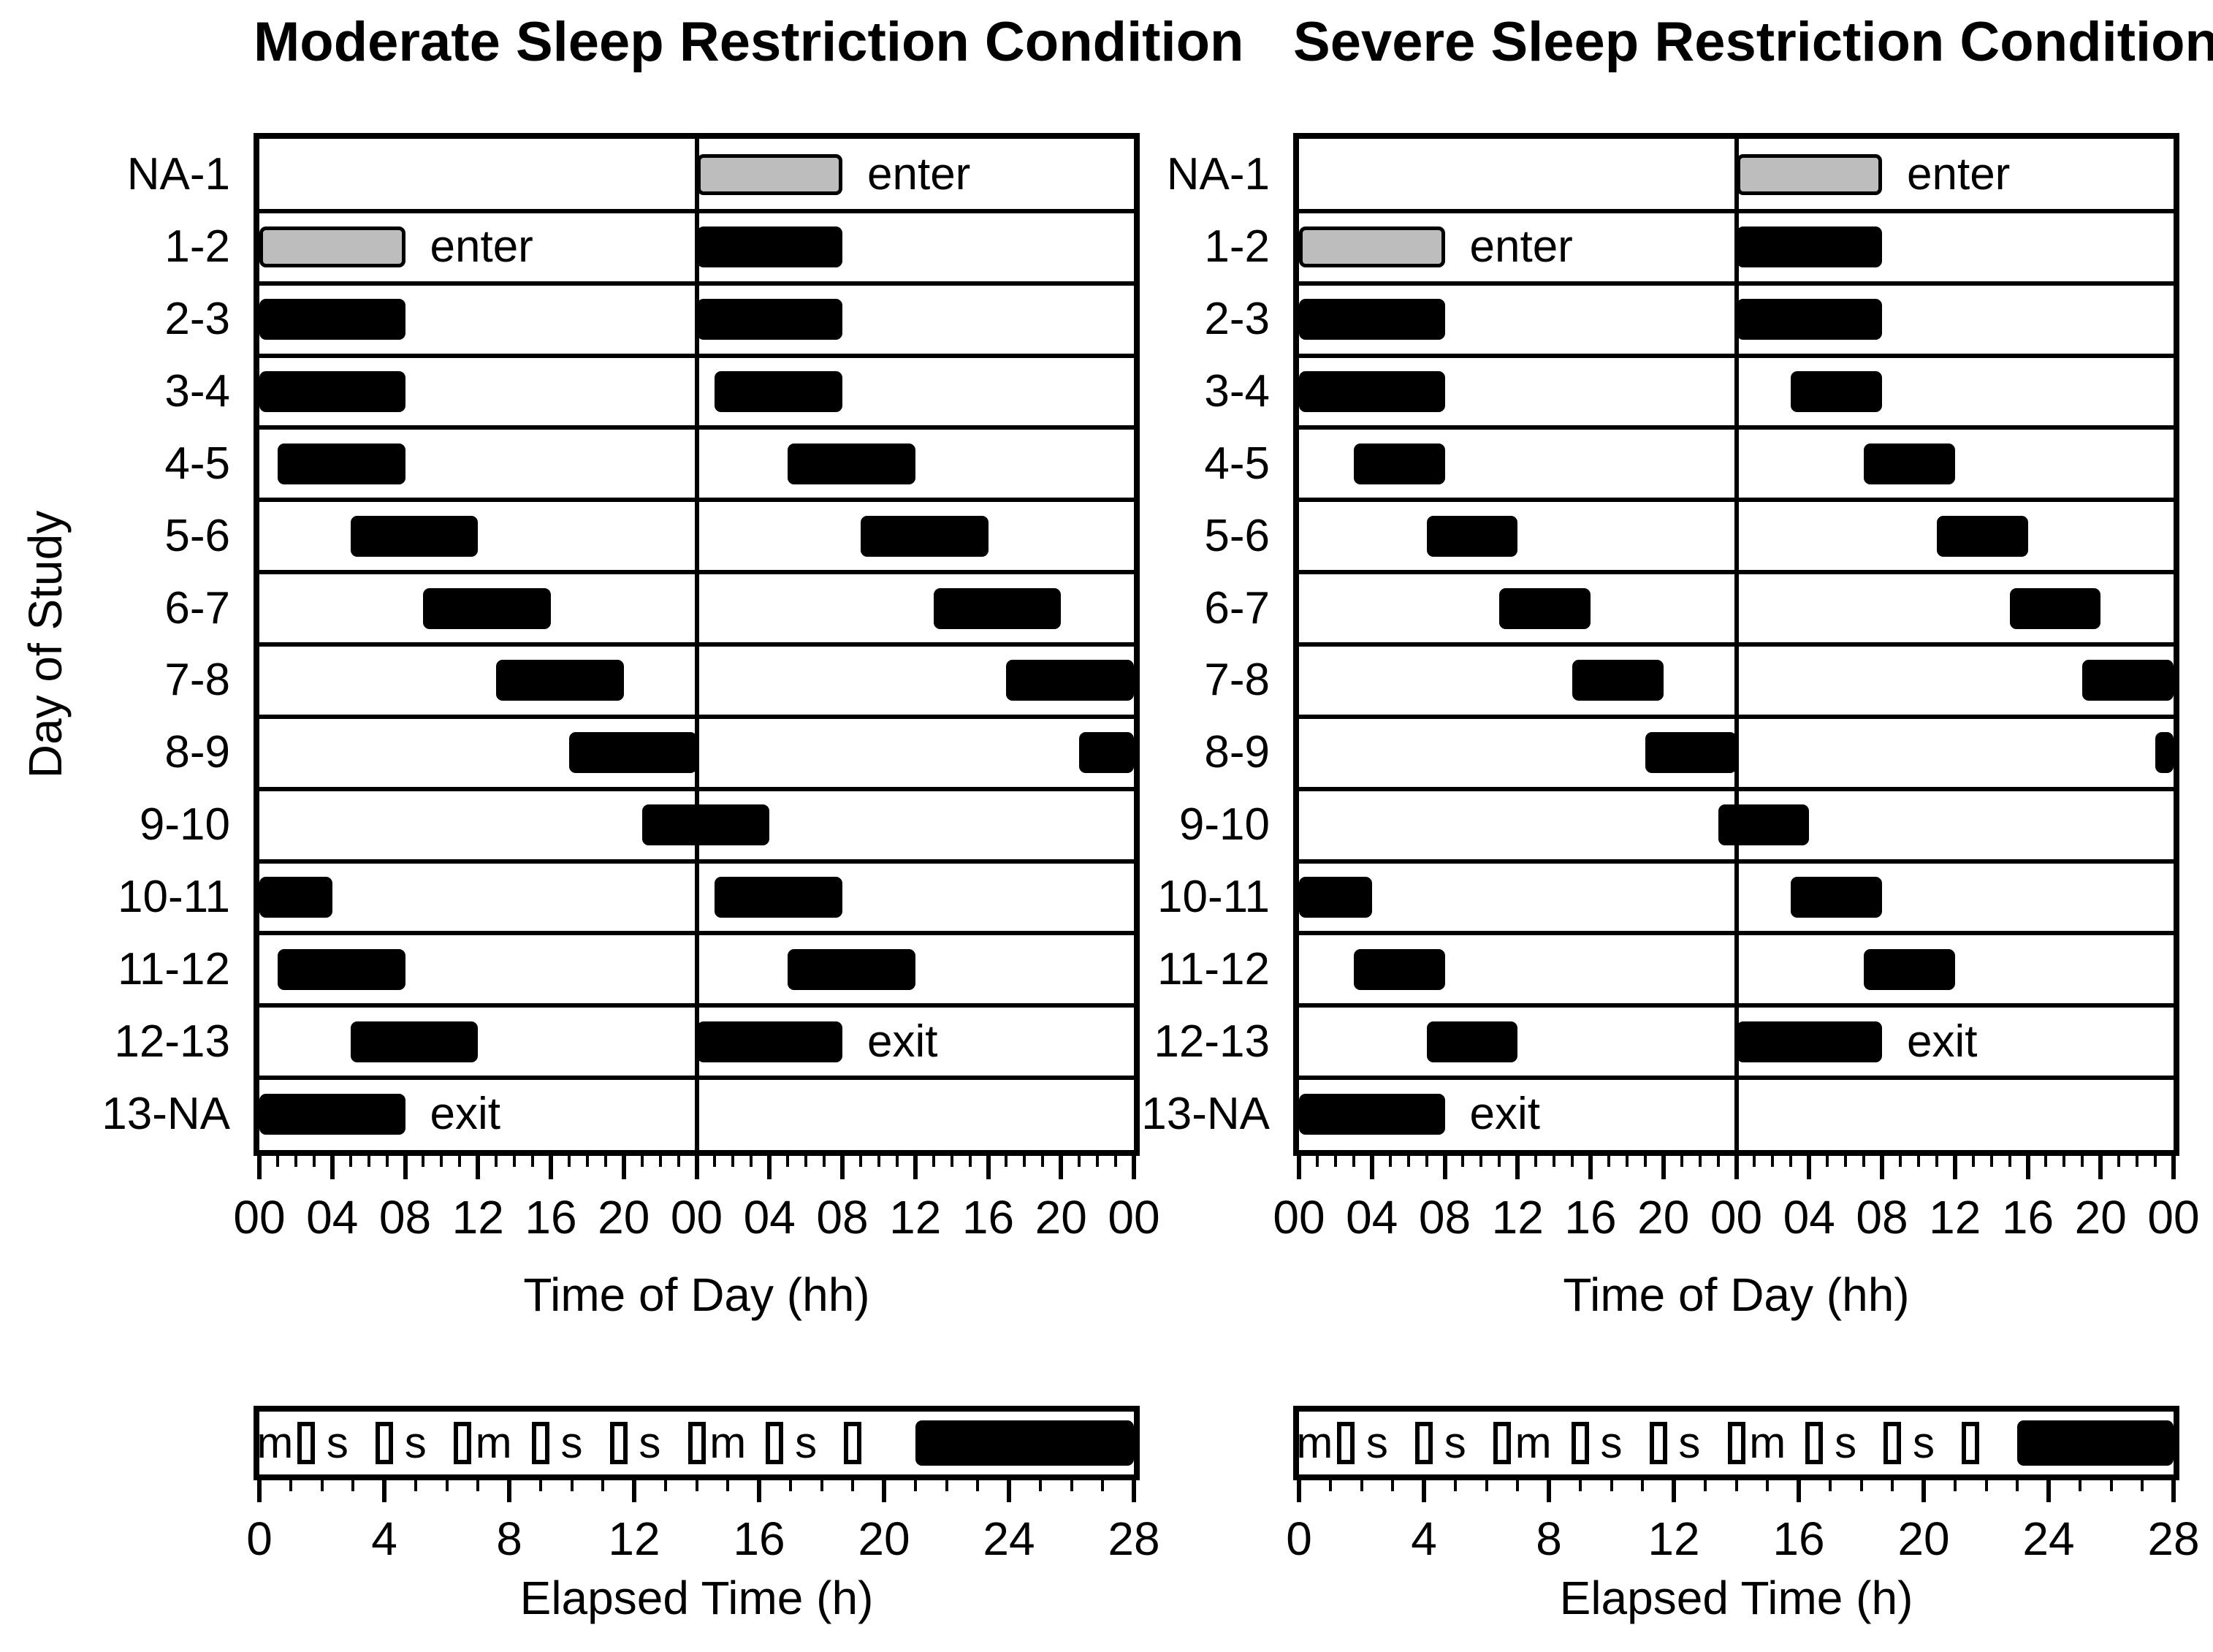 The width and height of the screenshot is (2213, 1652). I want to click on day-label-8-9: 8-9, so click(197, 752).